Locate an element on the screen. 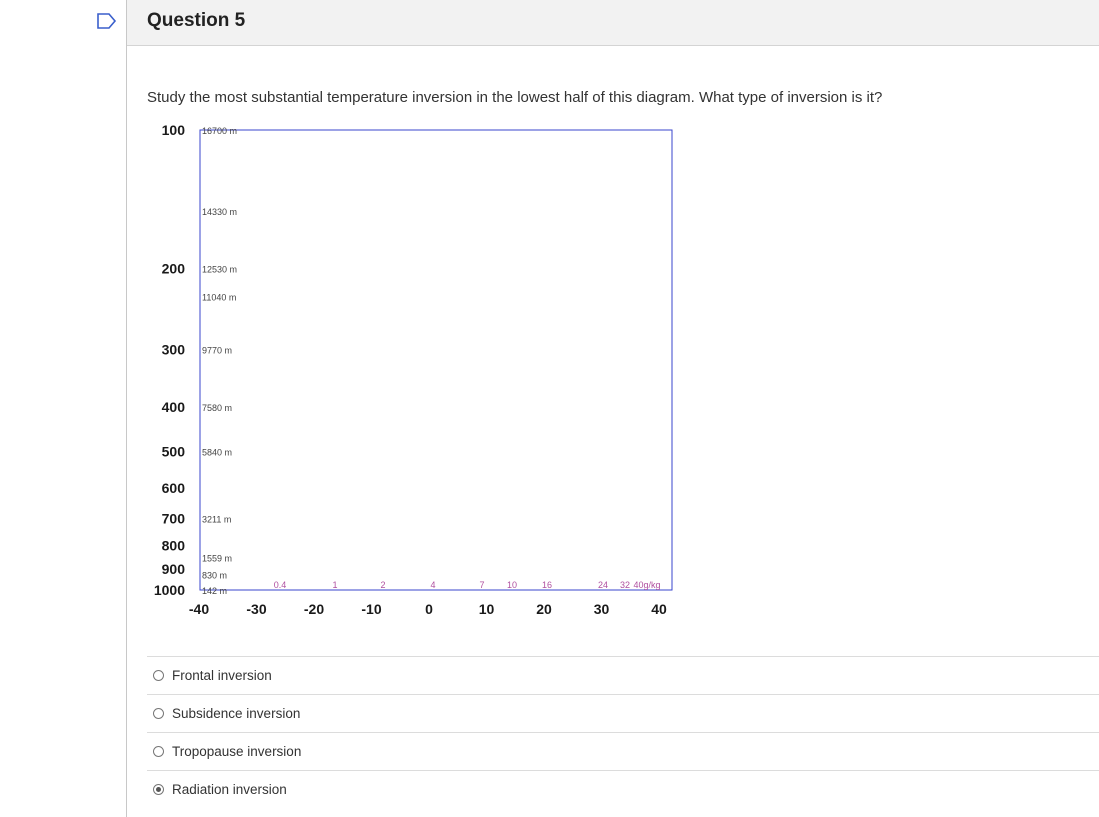 This screenshot has width=1099, height=817. temperature-label: 30 is located at coordinates (602, 609).